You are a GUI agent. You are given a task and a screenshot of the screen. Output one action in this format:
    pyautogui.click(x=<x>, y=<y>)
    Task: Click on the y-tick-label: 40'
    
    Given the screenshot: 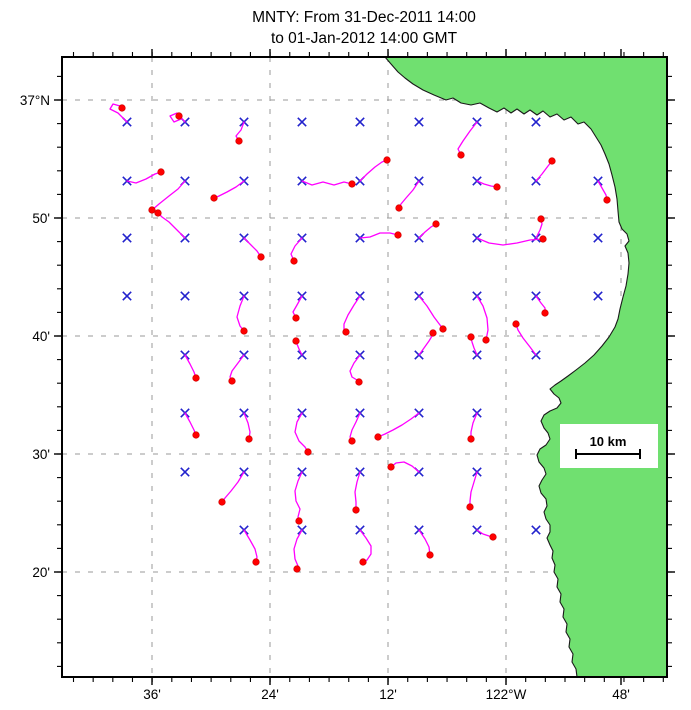 What is the action you would take?
    pyautogui.click(x=41, y=336)
    